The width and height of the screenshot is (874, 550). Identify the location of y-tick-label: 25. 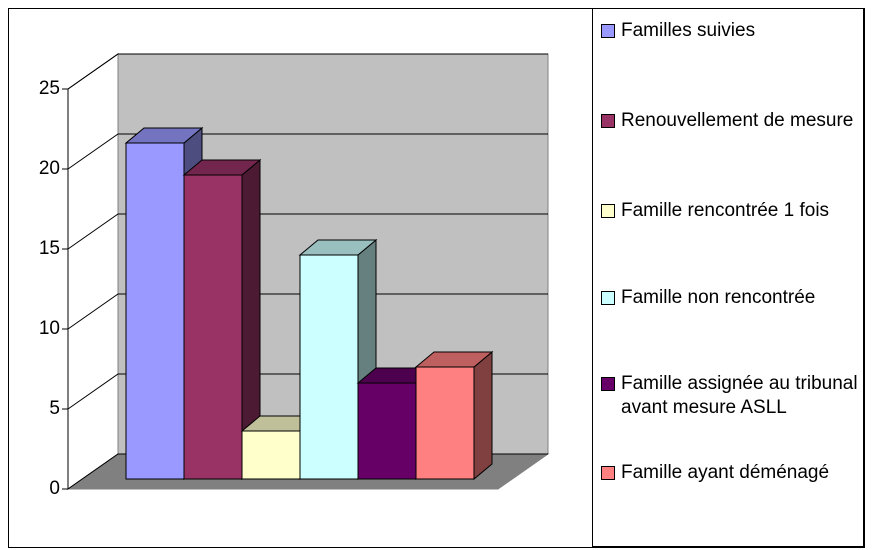
(49, 88).